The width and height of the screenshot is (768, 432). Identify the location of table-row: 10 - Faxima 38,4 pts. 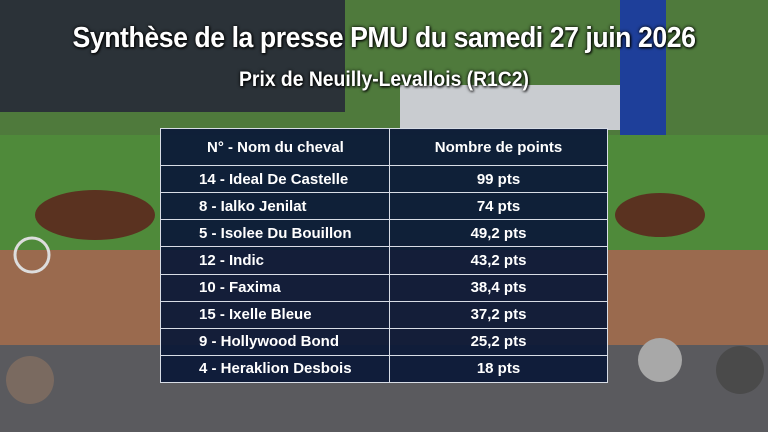
(384, 287).